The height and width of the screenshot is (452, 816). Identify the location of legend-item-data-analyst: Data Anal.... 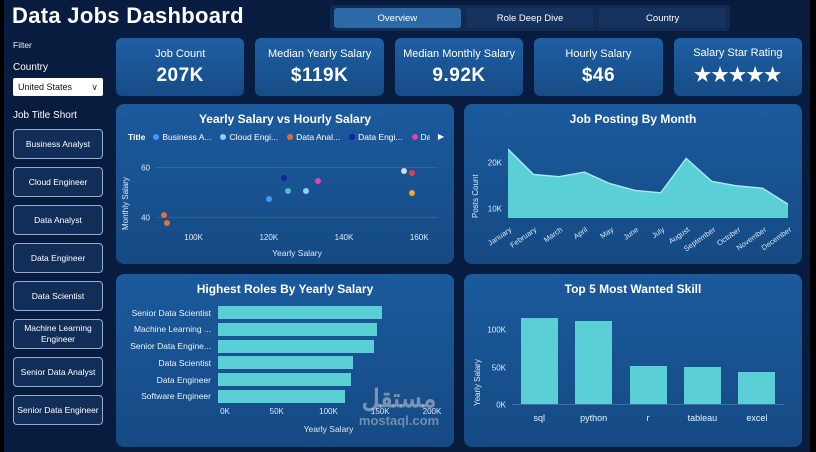
(313, 137).